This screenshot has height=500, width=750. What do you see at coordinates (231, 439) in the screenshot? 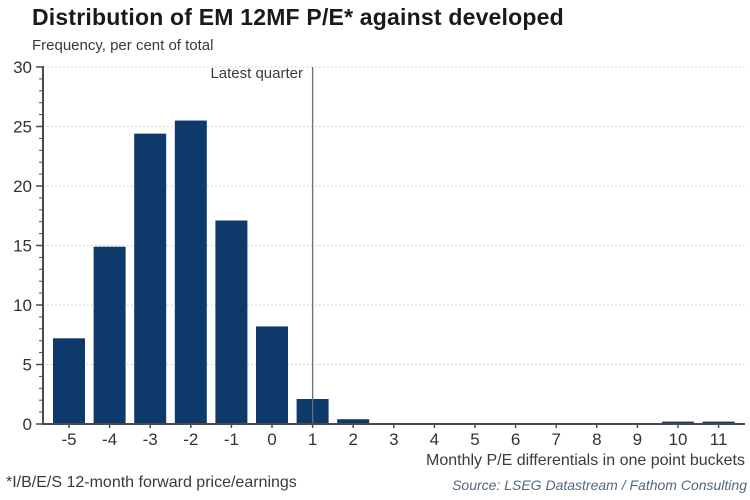
I see `x-tick-label: -1` at bounding box center [231, 439].